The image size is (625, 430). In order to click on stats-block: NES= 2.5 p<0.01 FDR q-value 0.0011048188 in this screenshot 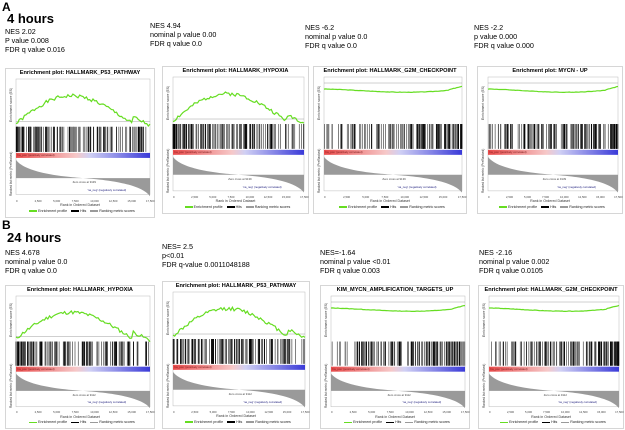, I will do `click(206, 255)`.